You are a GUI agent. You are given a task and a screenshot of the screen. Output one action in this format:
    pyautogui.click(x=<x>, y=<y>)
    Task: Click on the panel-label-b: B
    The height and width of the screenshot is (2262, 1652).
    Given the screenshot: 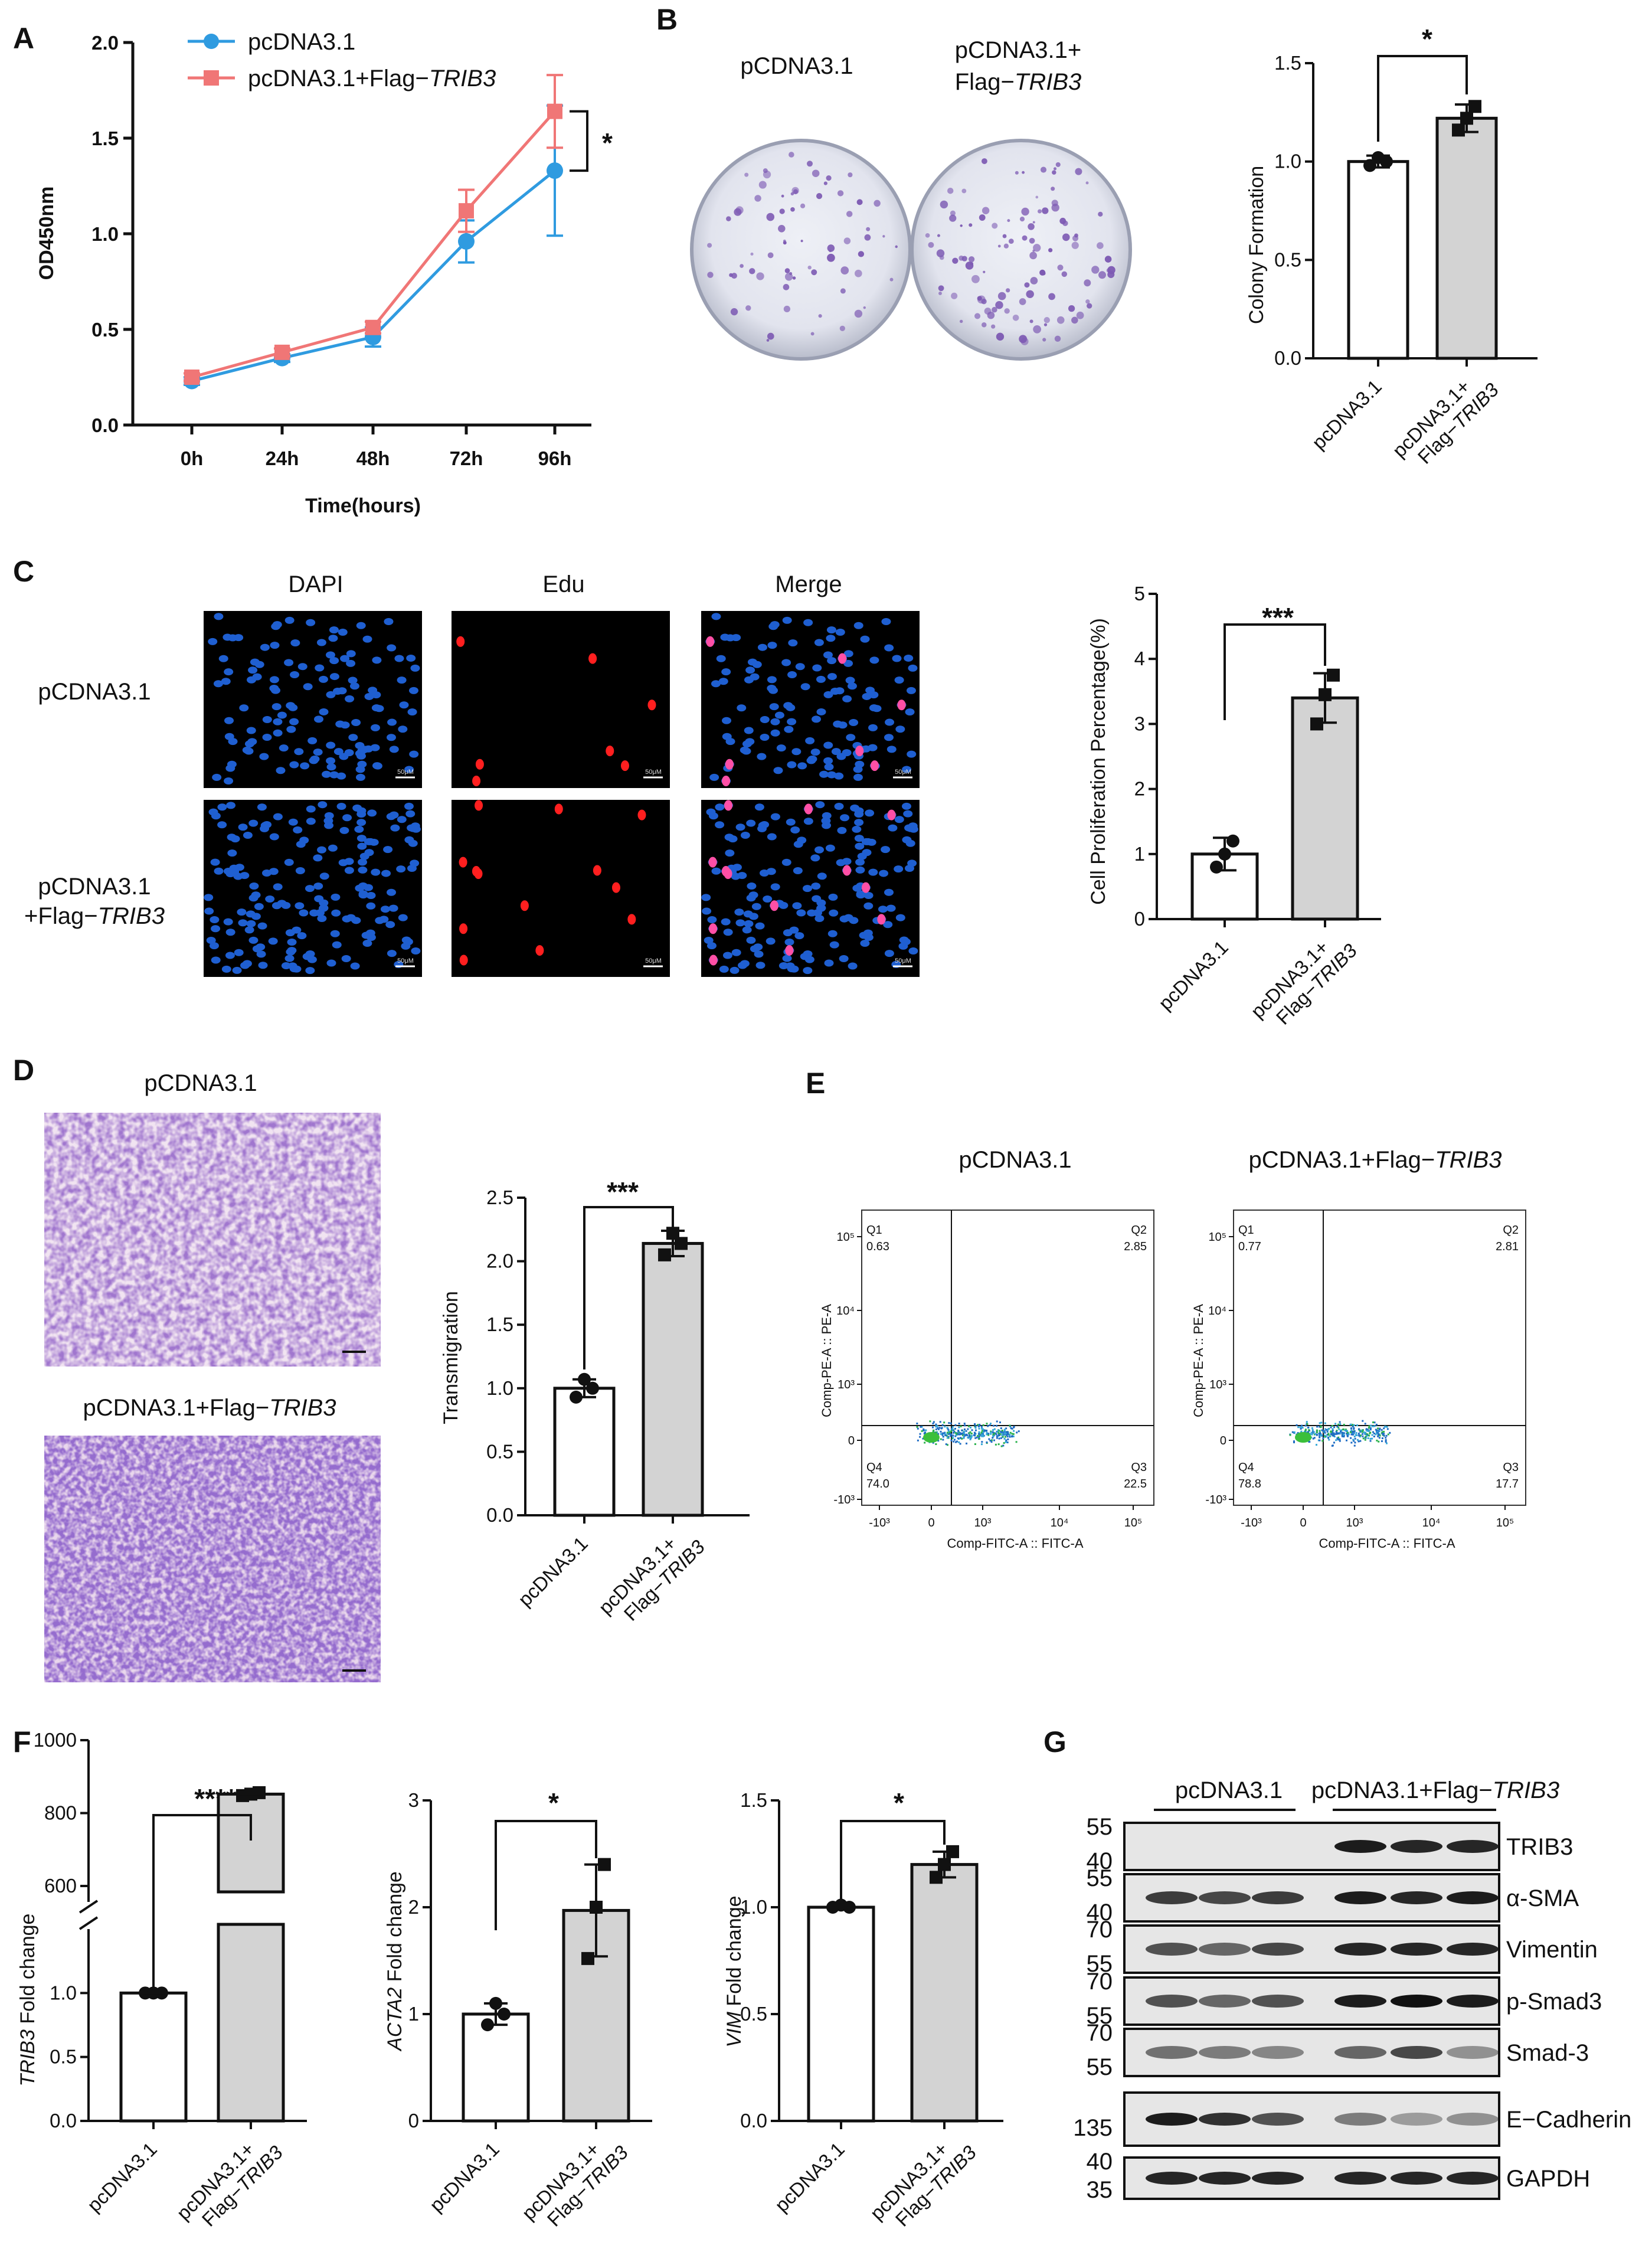 What is the action you would take?
    pyautogui.click(x=667, y=20)
    